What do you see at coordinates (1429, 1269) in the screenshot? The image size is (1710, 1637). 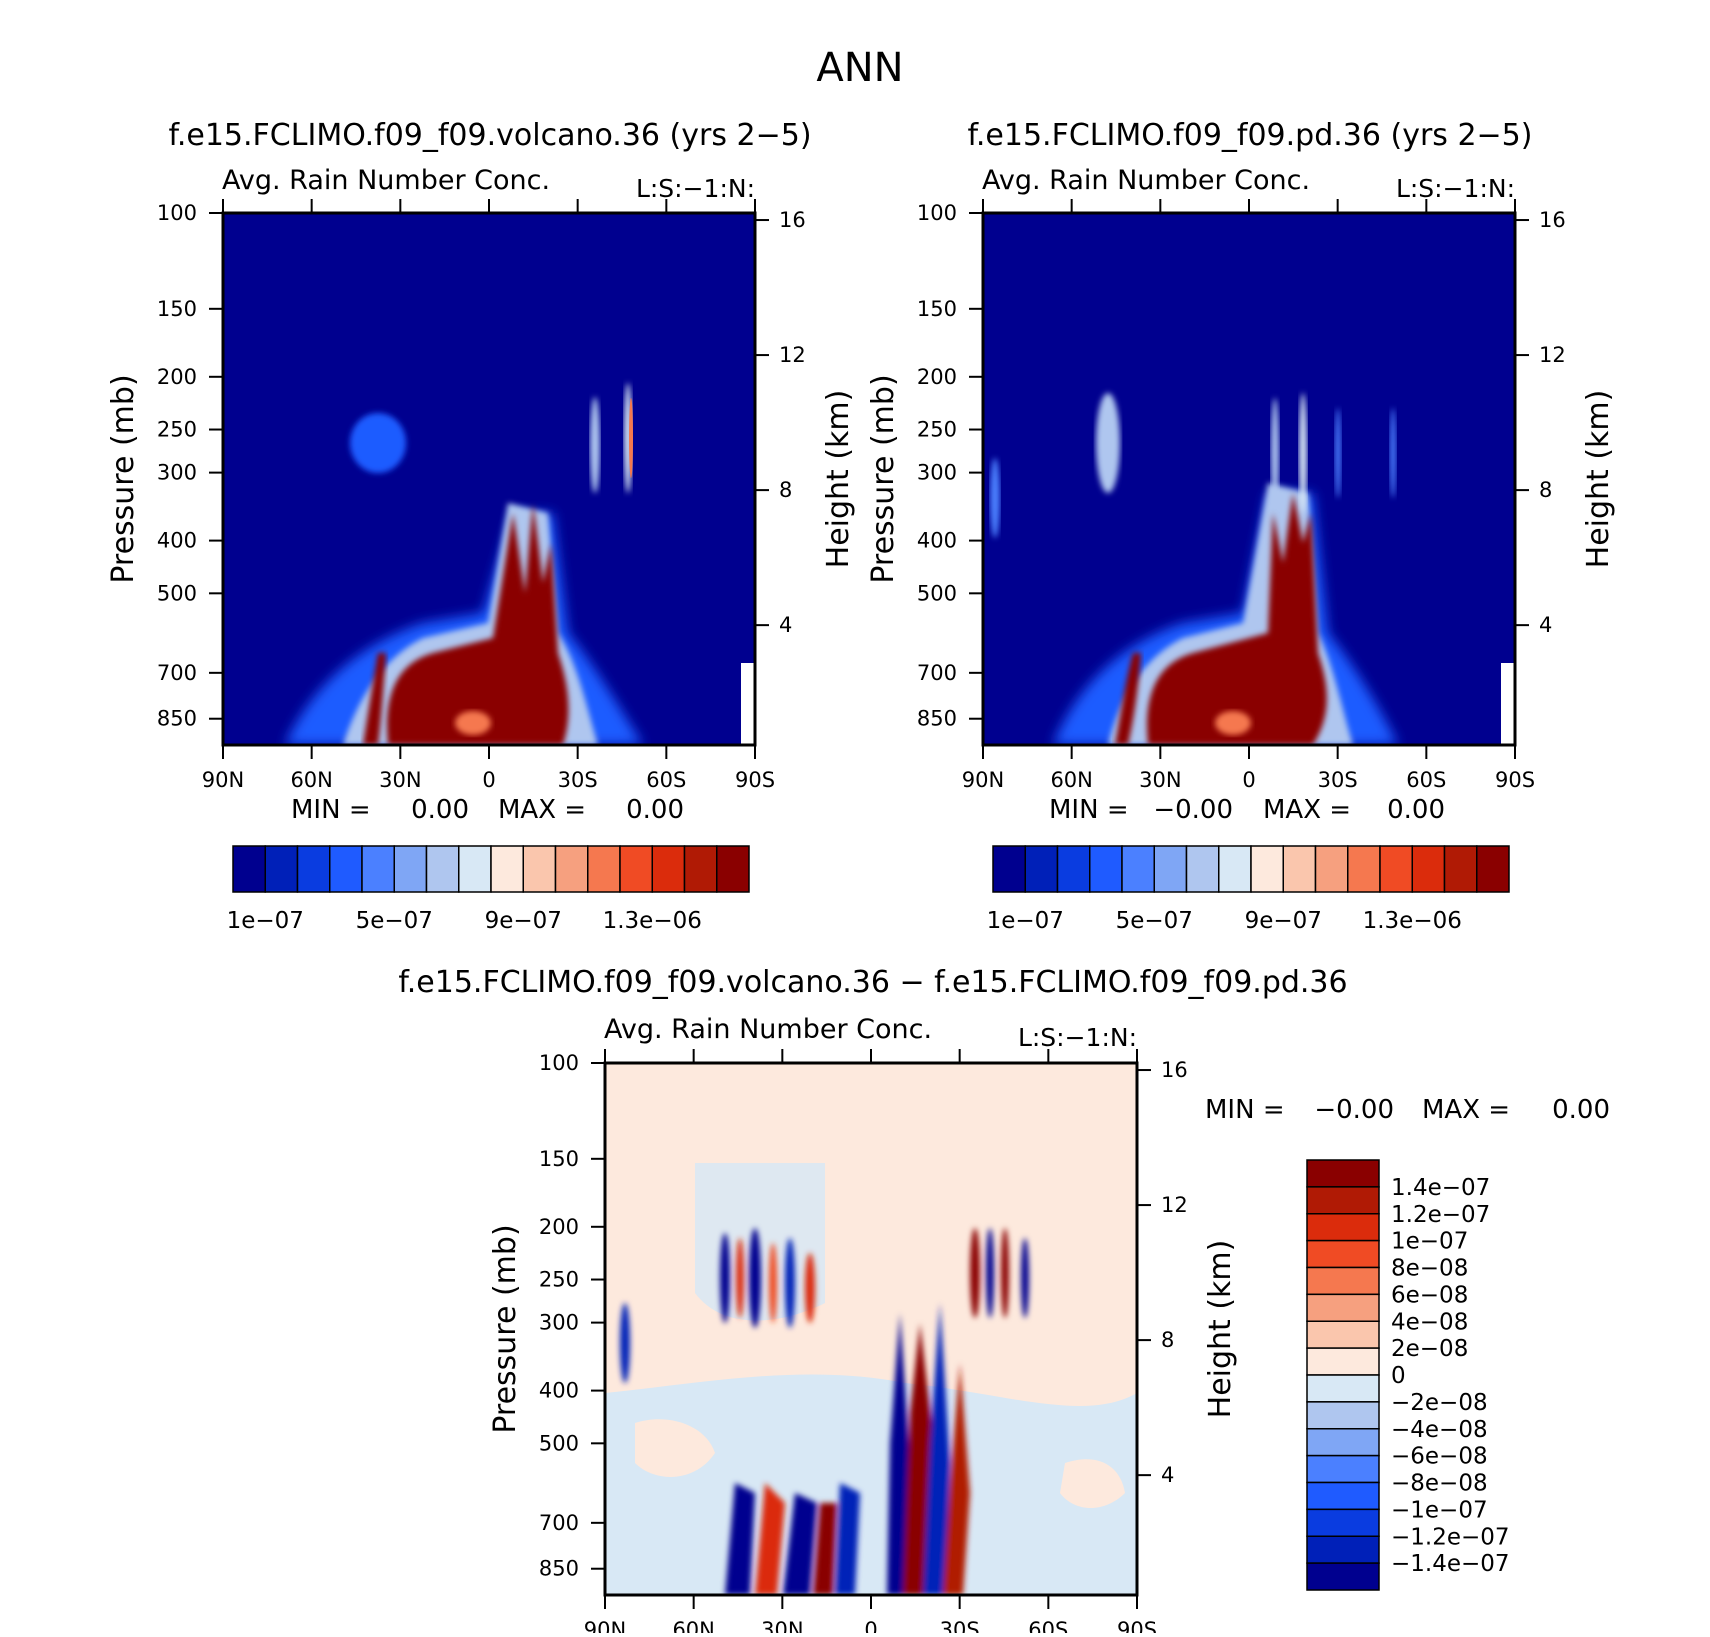 I see `colorbar-label: 8e−08` at bounding box center [1429, 1269].